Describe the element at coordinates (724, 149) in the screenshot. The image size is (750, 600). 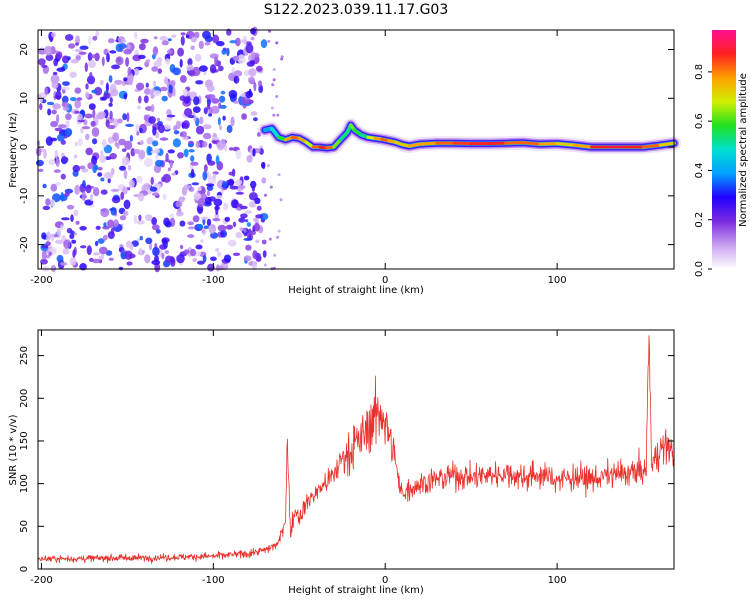
I see `colorbar-gradient` at that location.